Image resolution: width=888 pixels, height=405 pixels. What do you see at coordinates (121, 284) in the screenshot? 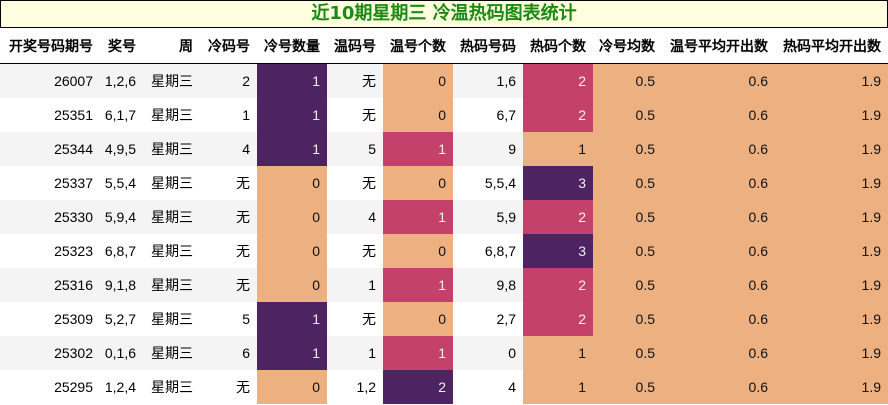
I see `numbers-cell: 9,1,8` at bounding box center [121, 284].